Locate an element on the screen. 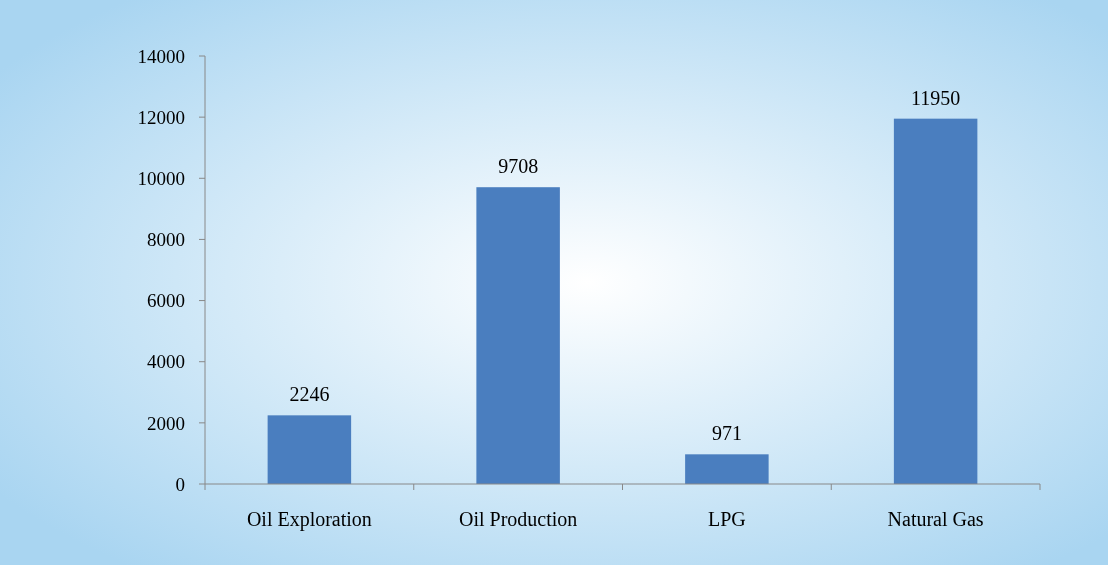 The width and height of the screenshot is (1108, 565). y-tick-label: 6000 is located at coordinates (166, 301).